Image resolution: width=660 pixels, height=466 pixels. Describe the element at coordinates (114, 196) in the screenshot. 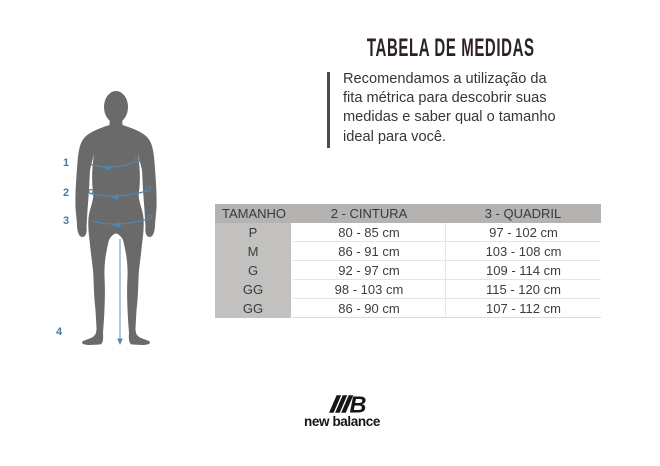

I see `waist-arrow-icon` at that location.